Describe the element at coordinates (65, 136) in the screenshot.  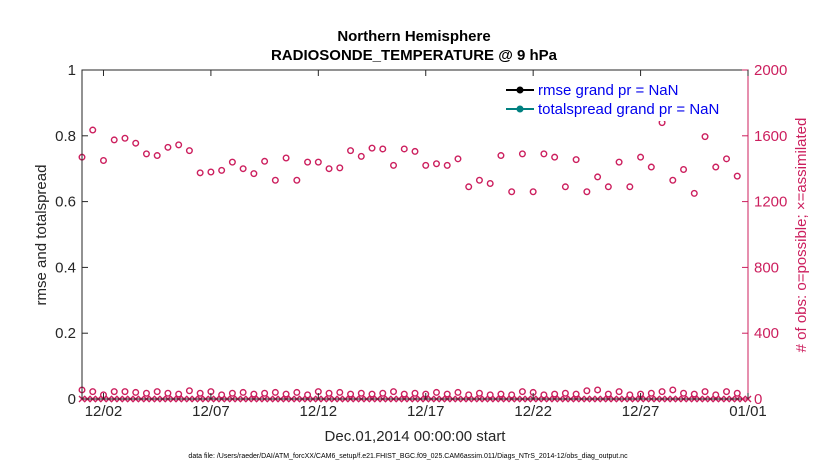
I see `y-left-tick-label: 0.8` at that location.